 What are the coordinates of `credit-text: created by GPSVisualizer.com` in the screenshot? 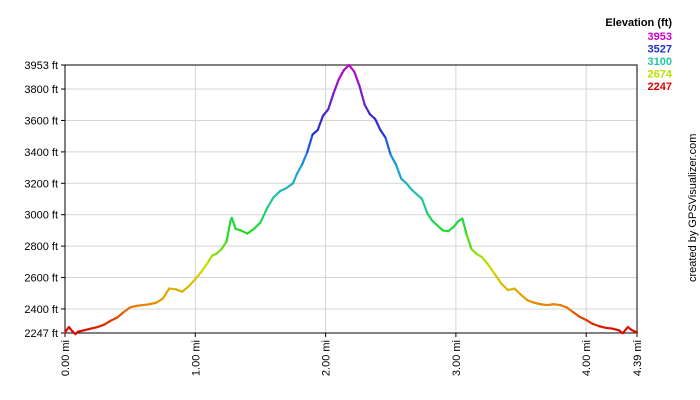 It's located at (693, 208).